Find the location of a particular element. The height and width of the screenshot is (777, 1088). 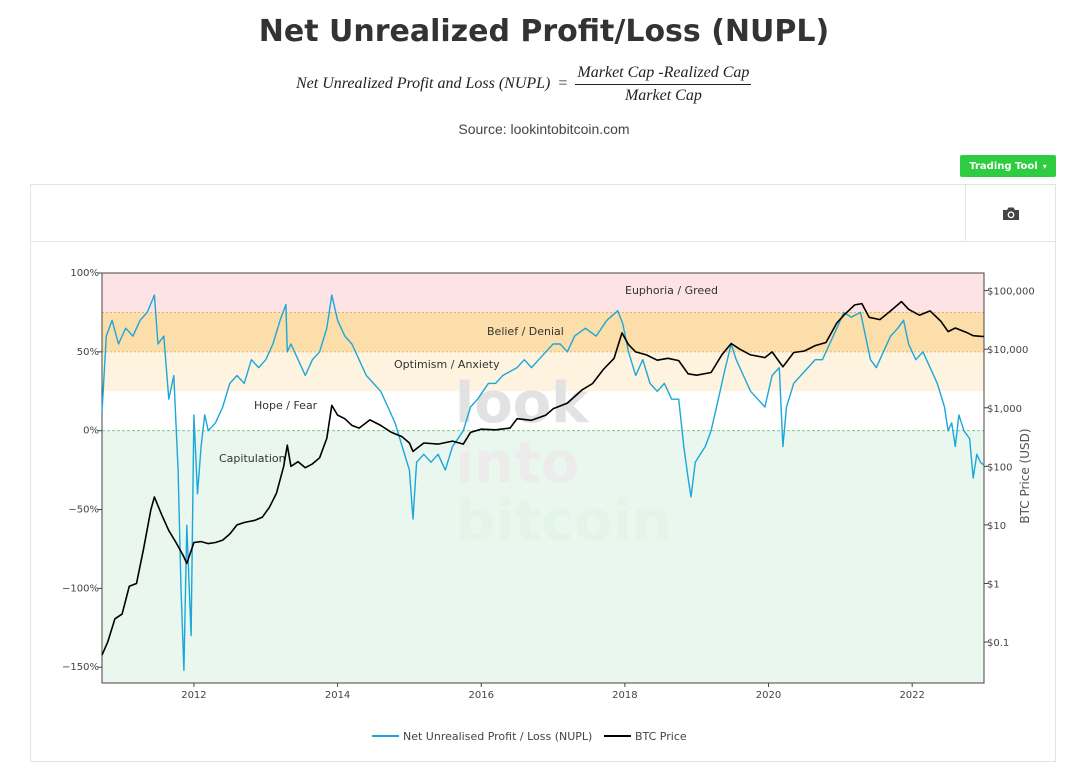

legend-item-nupl: Net Unrealised Profit / Loss (NUPL) is located at coordinates (482, 736).